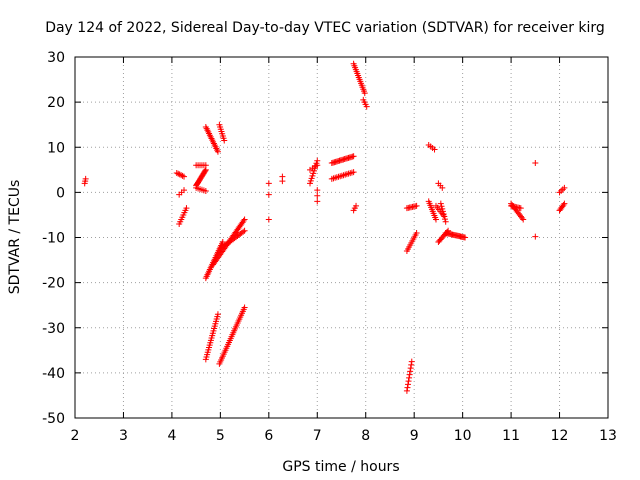 Image resolution: width=640 pixels, height=480 pixels. I want to click on y-tick-label: -30, so click(53, 329).